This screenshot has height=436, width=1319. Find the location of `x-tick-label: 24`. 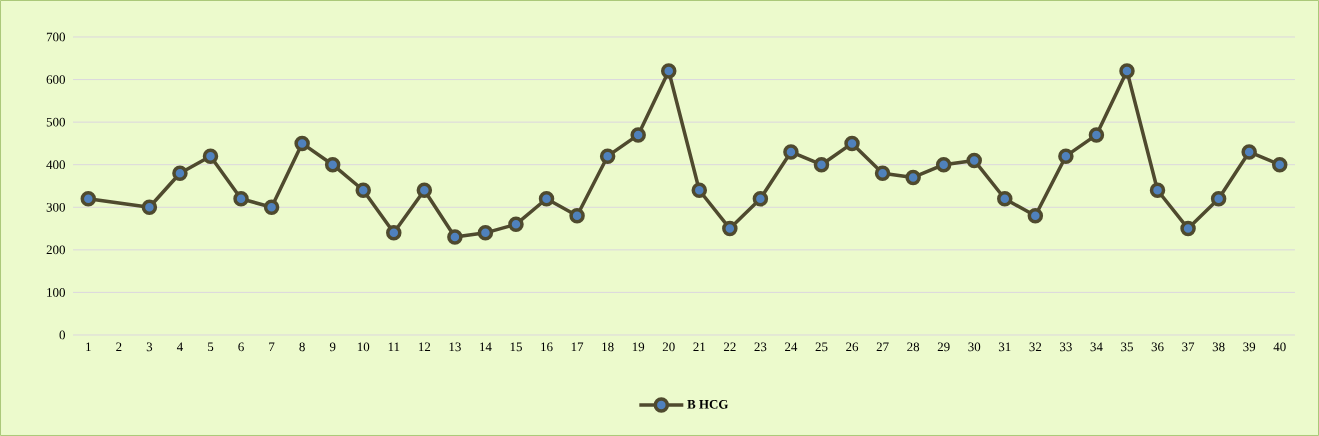

x-tick-label: 24 is located at coordinates (791, 347).